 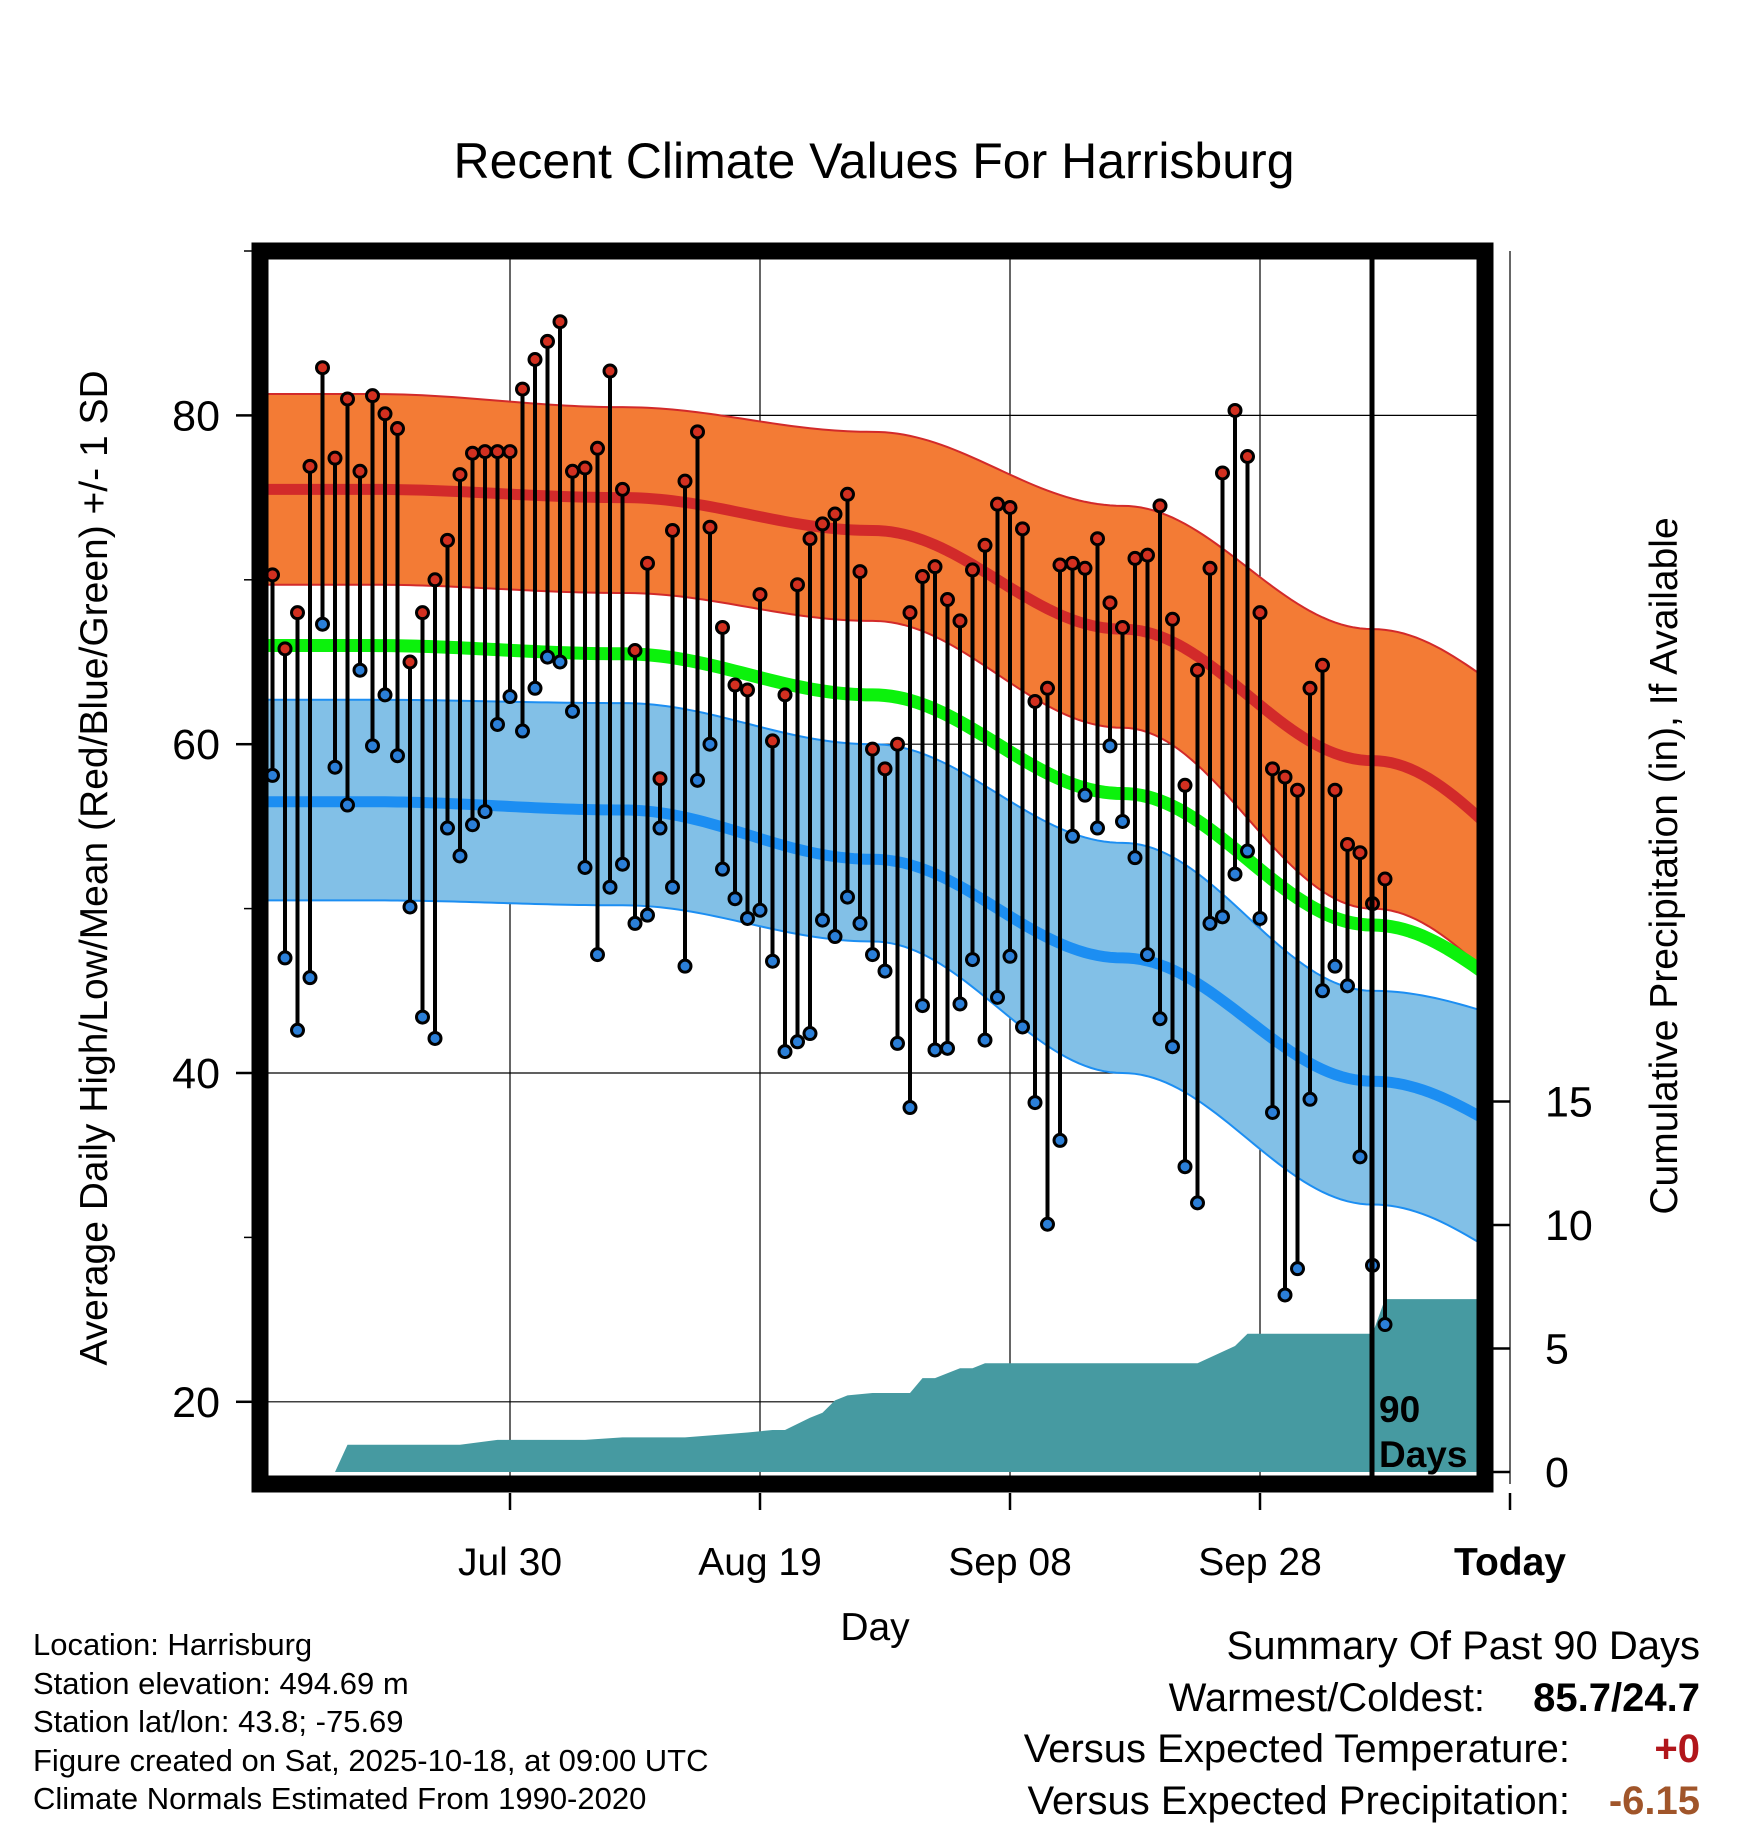 I want to click on y-tick-label-40: 40, so click(x=196, y=1074).